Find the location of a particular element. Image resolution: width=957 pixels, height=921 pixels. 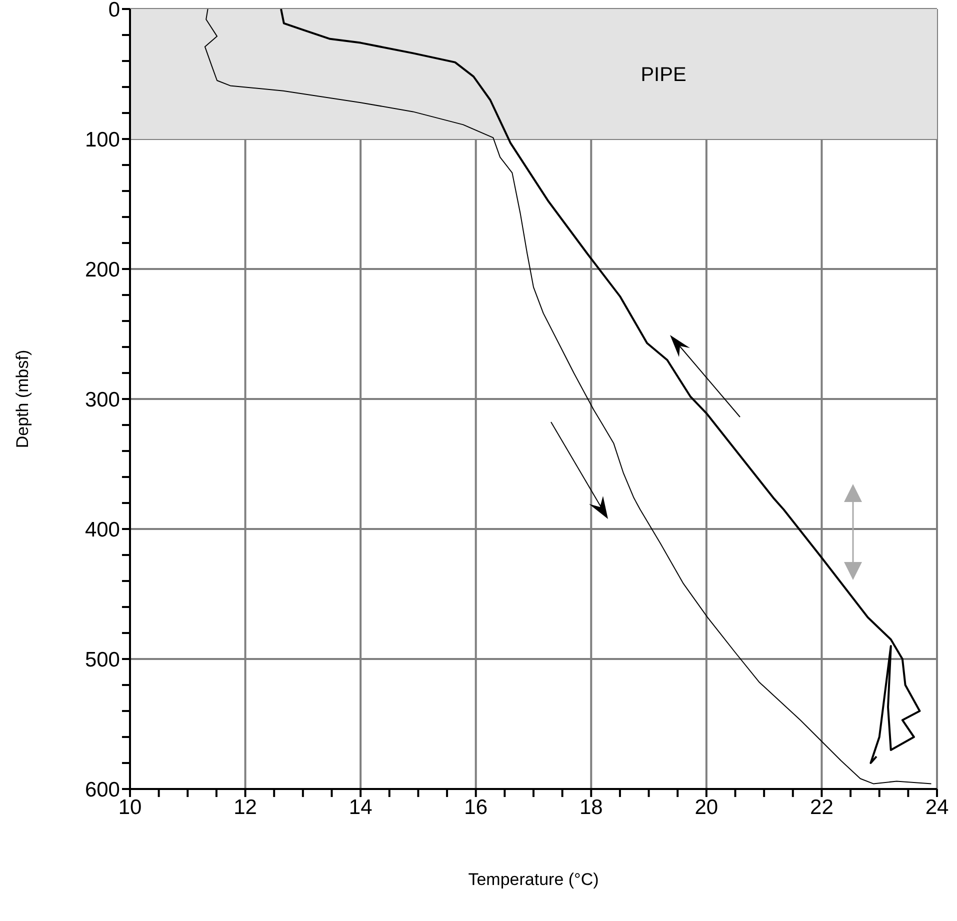

x-axis-title: Temperature (°C) is located at coordinates (533, 879).